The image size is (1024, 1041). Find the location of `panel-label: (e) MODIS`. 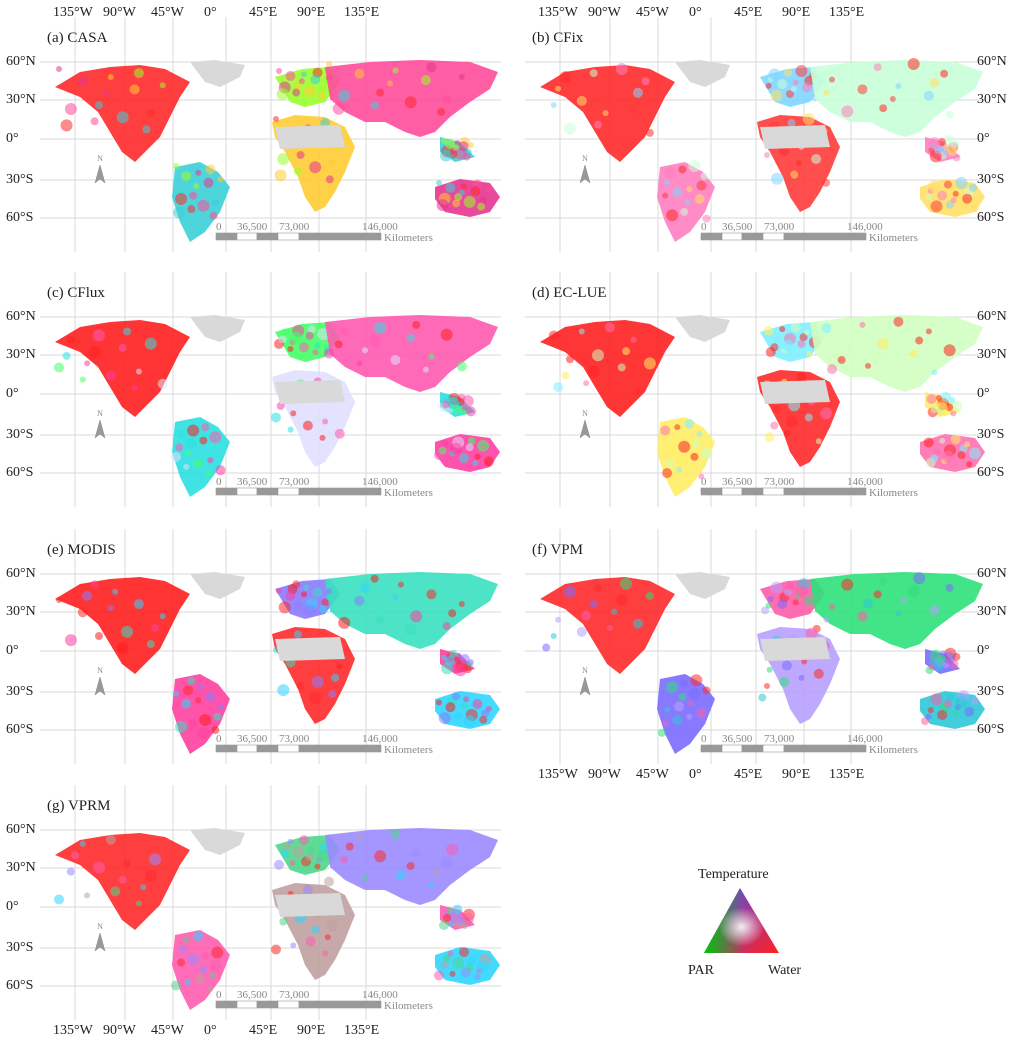

panel-label: (e) MODIS is located at coordinates (81, 550).